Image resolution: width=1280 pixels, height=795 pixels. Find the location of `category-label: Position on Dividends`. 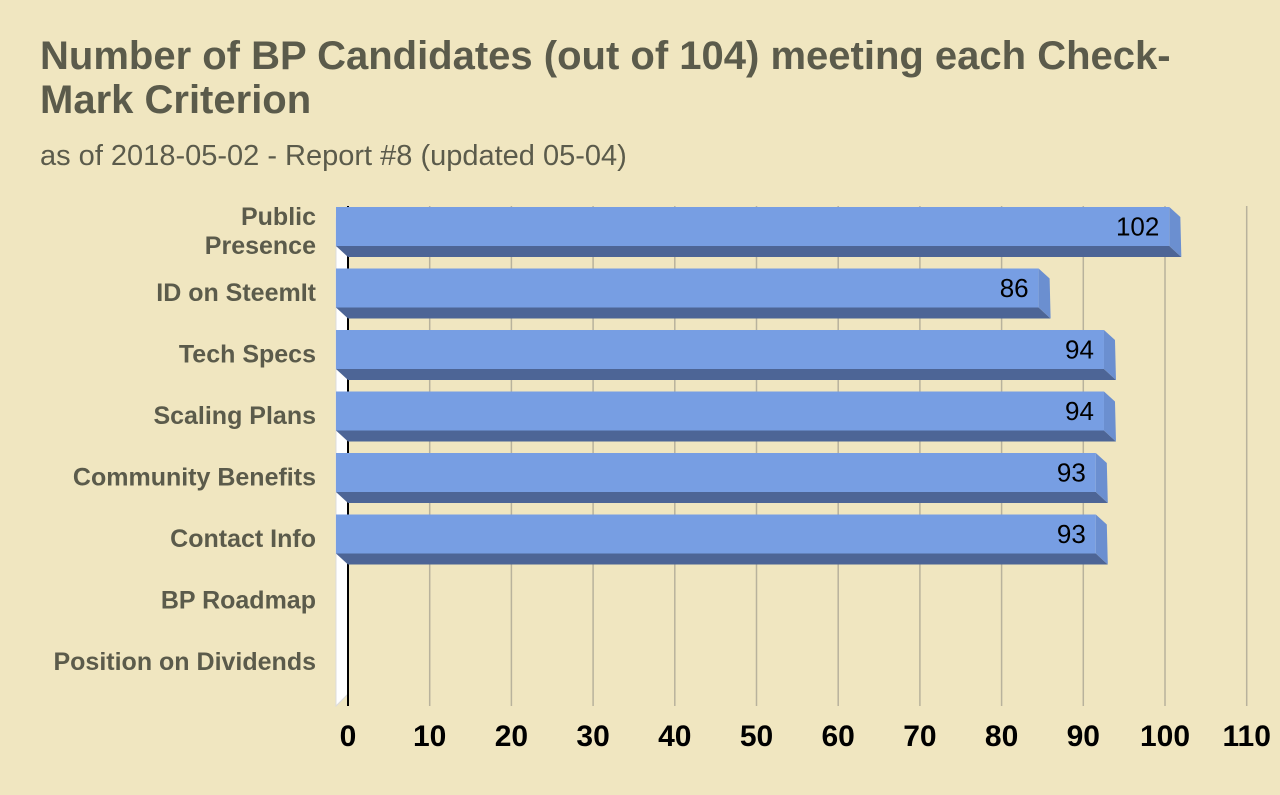

category-label: Position on Dividends is located at coordinates (184, 662).